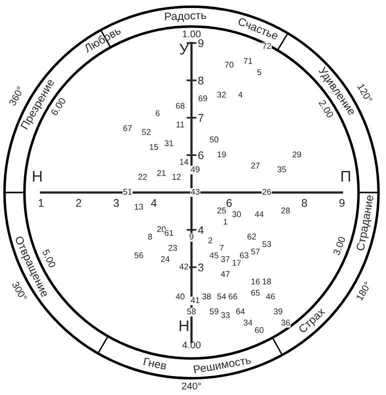 This screenshot has height=395, width=386. Describe the element at coordinates (206, 296) in the screenshot. I see `annotation: 38` at that location.